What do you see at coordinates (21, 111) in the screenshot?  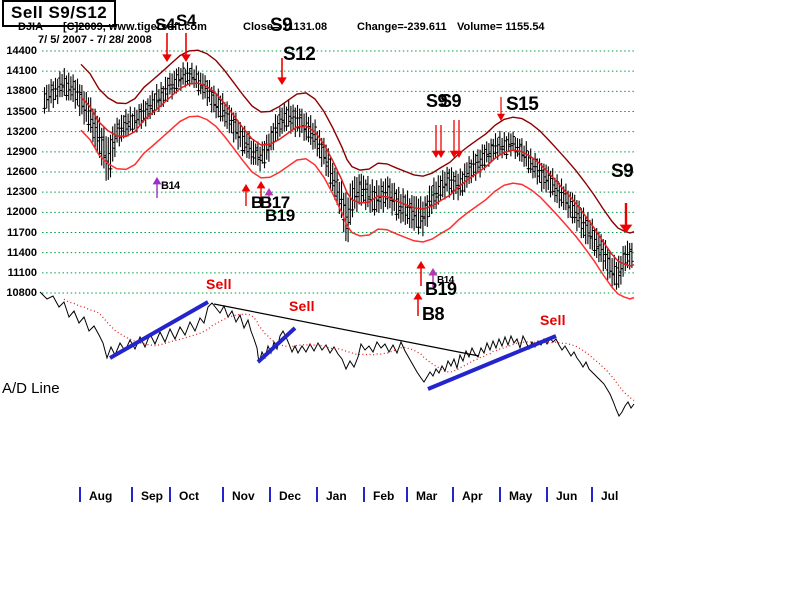 I see `y-axis-tick-label: 13500` at bounding box center [21, 111].